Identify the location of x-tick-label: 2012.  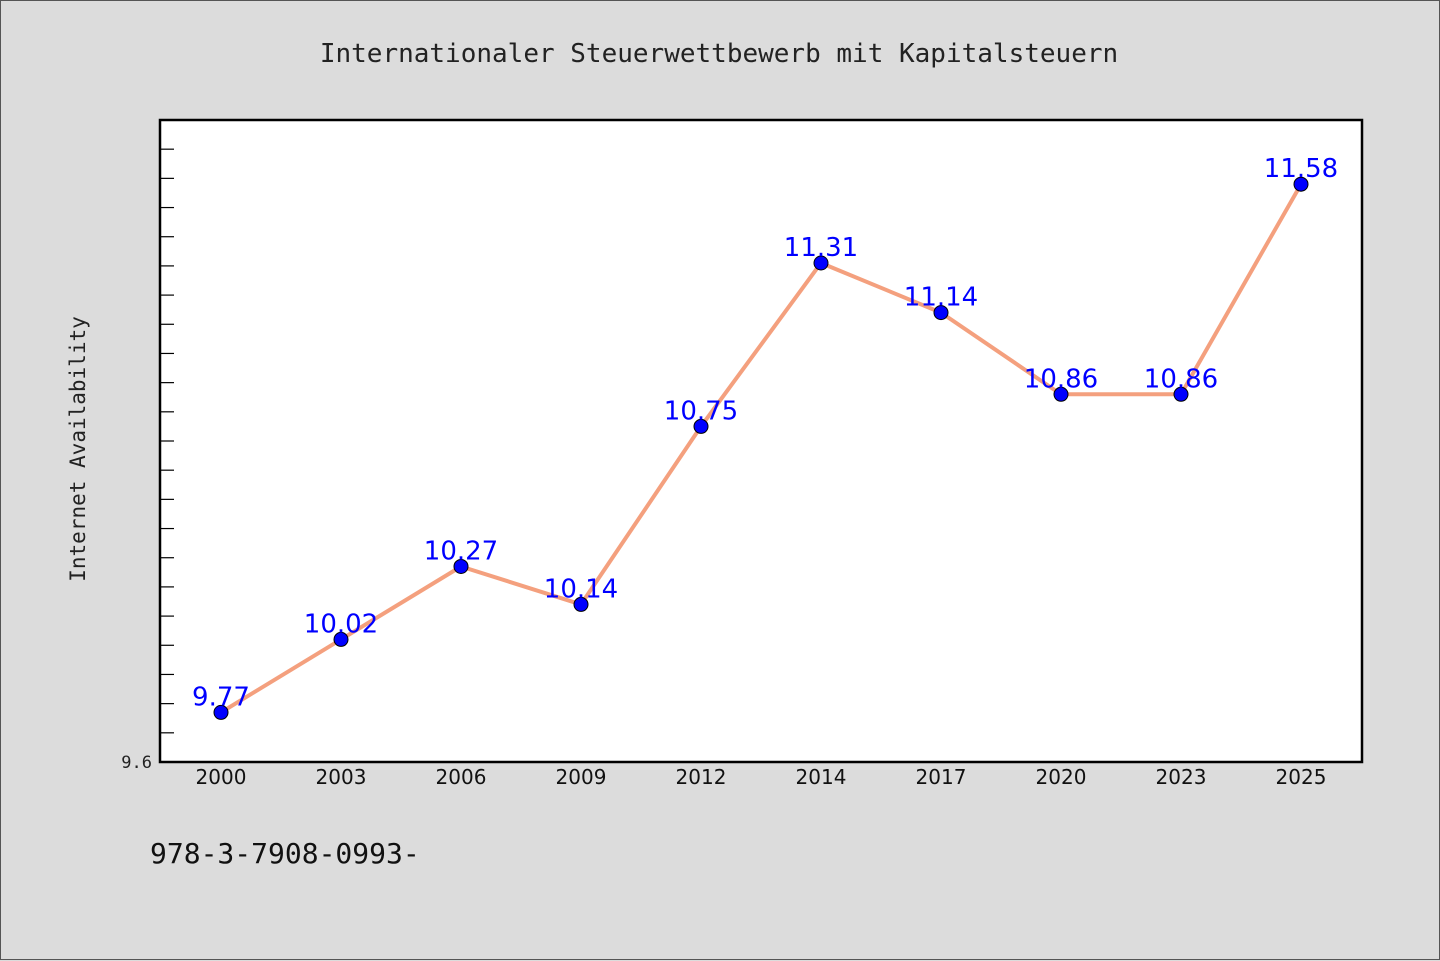
(701, 777).